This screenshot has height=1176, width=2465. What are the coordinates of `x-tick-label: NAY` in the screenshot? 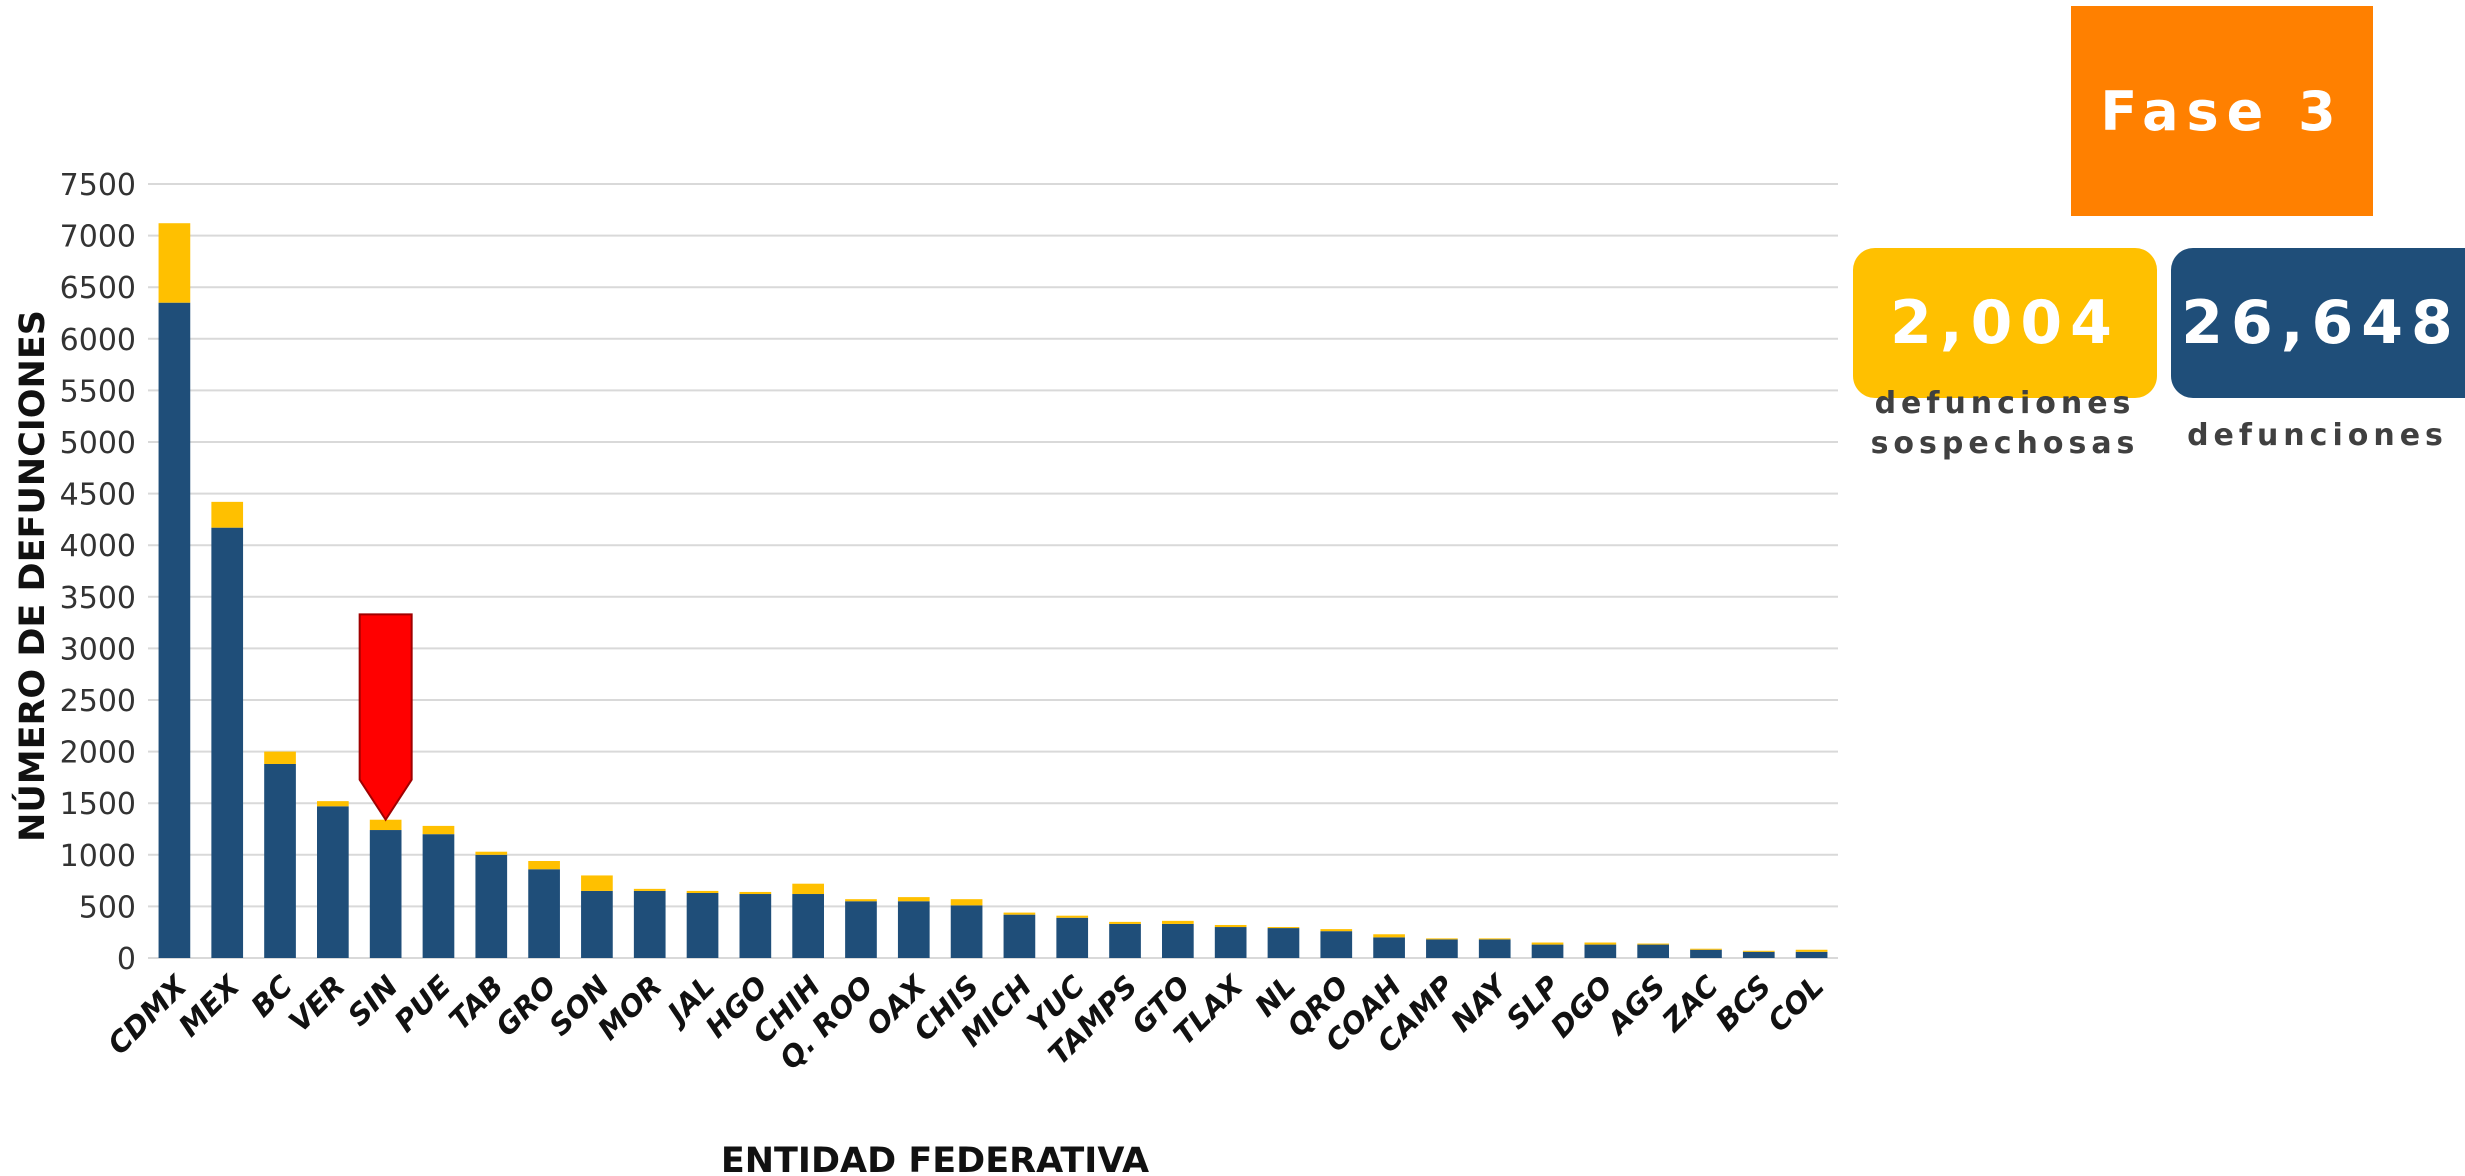 It's located at (1480, 1003).